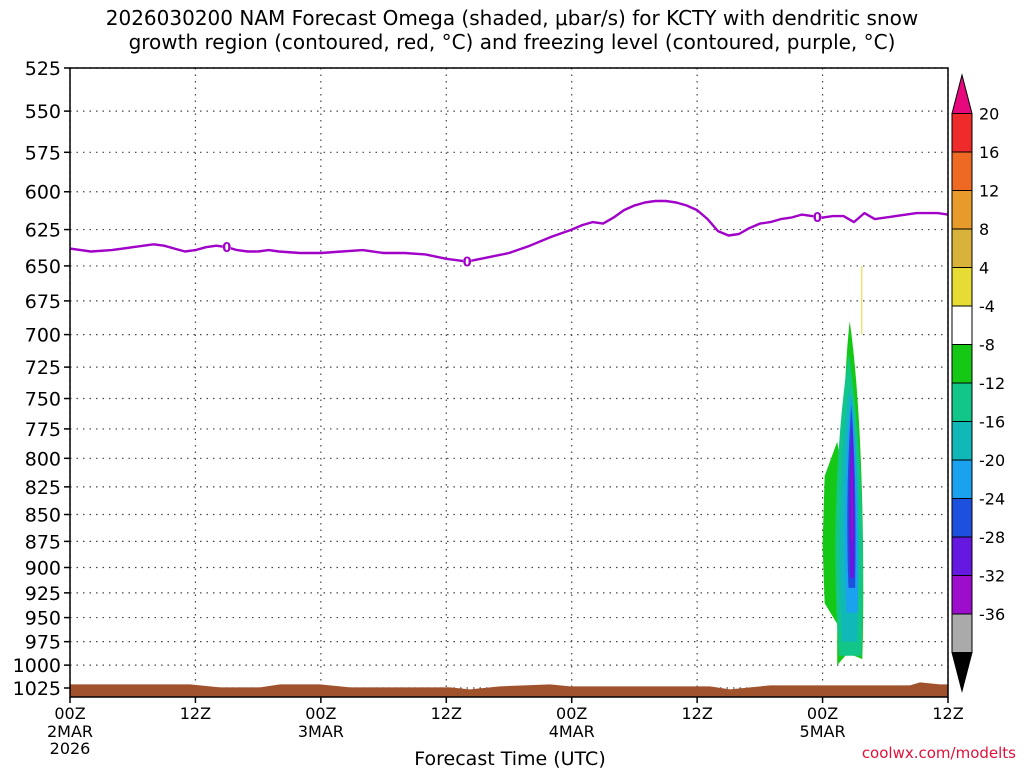 This screenshot has height=768, width=1024. Describe the element at coordinates (992, 460) in the screenshot. I see `colorbar-label: -20` at that location.